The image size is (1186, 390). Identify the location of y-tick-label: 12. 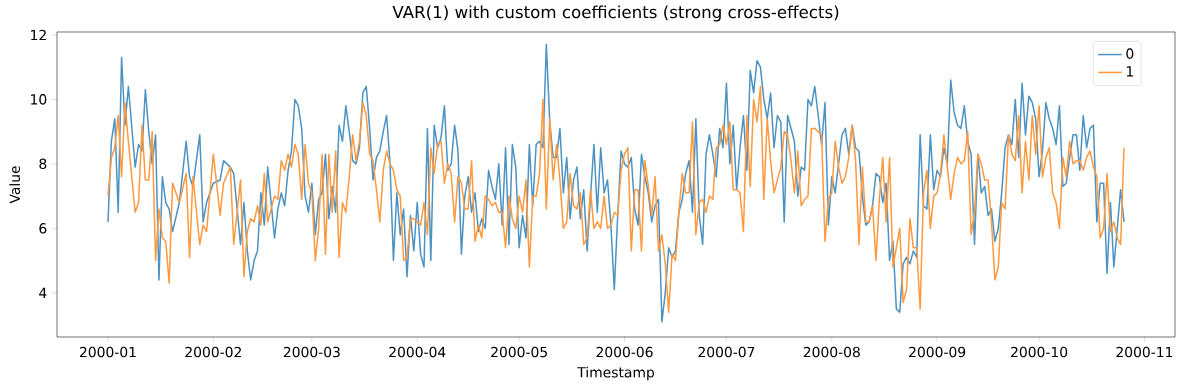
(38, 35).